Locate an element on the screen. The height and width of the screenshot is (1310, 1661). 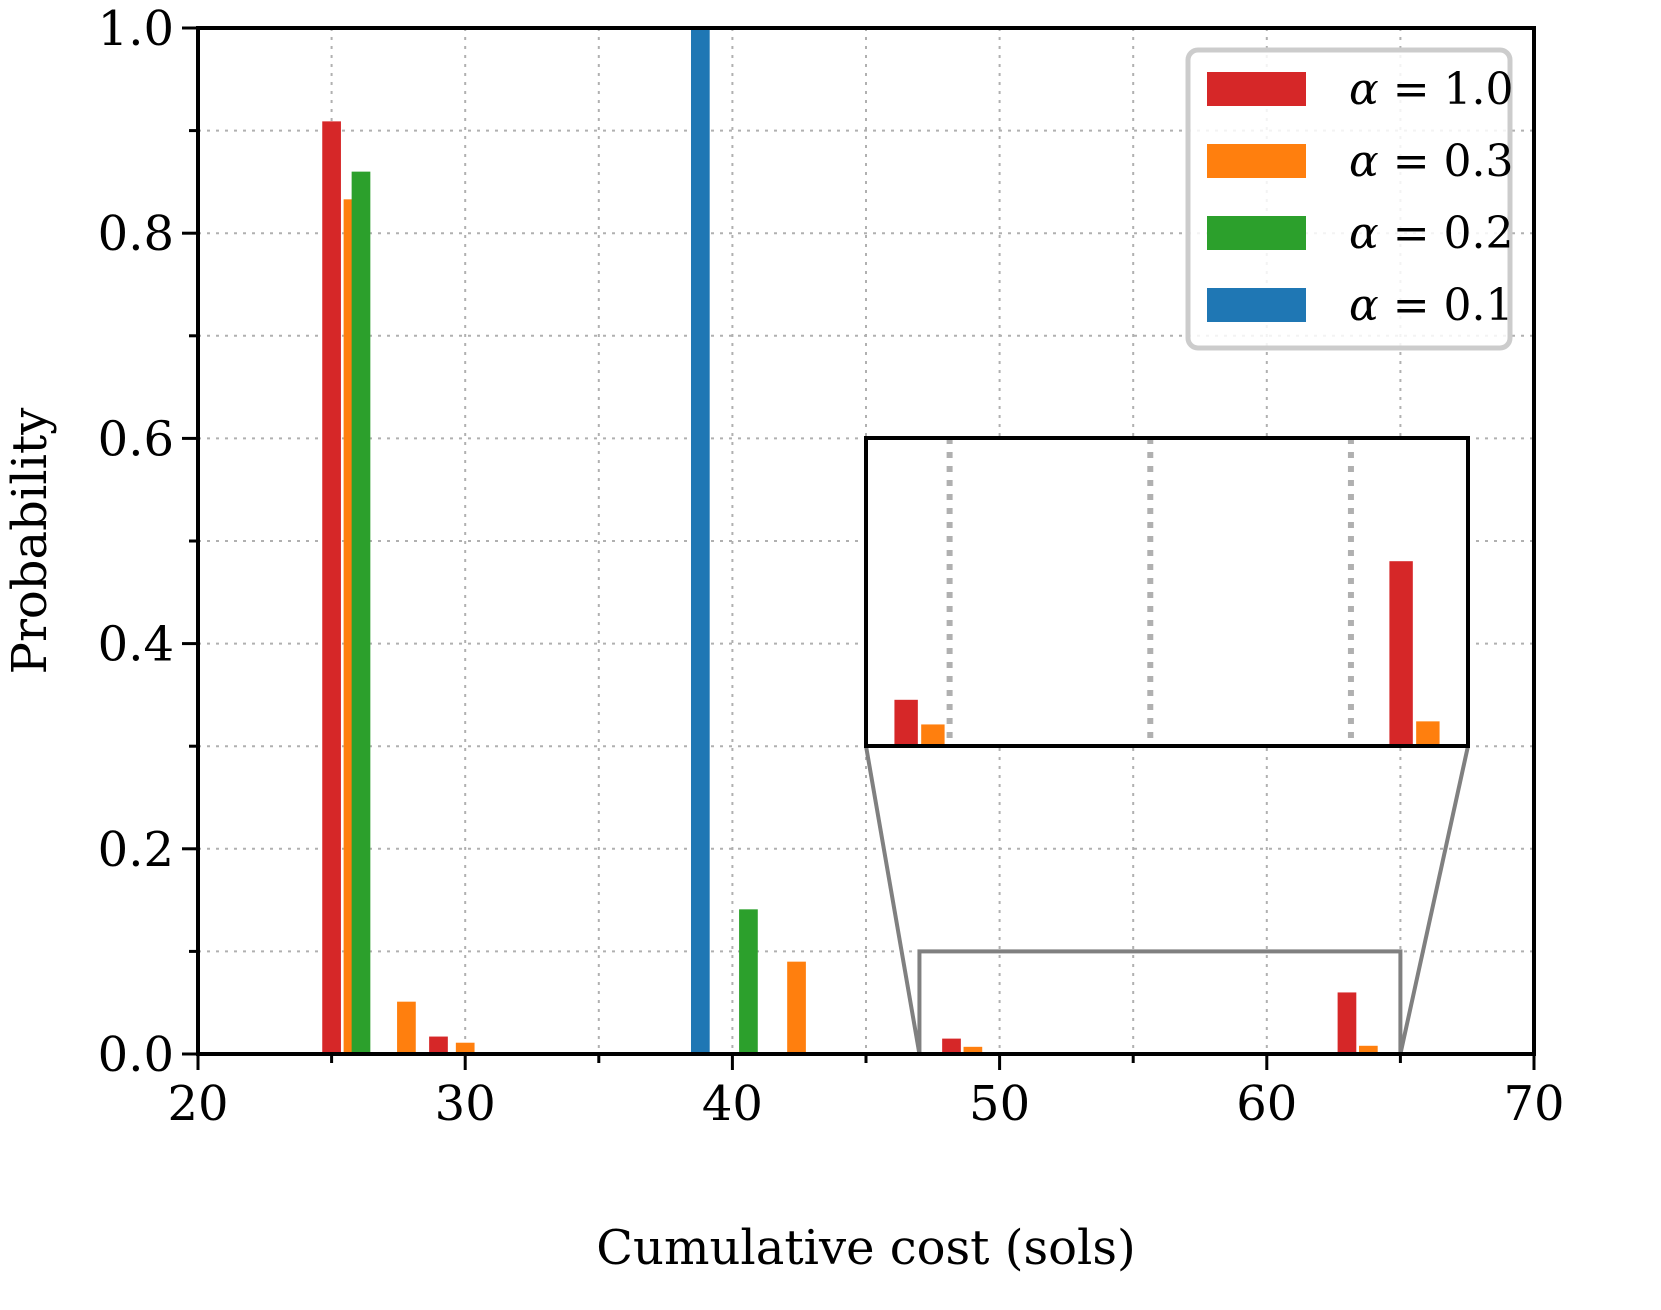
zoom-connector-right is located at coordinates (1434, 900).